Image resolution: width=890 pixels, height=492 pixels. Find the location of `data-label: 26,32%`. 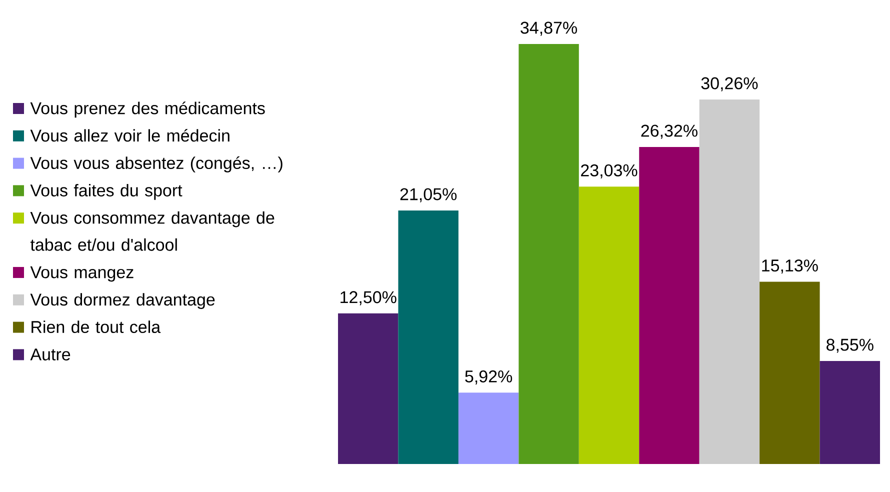

data-label: 26,32% is located at coordinates (669, 131).